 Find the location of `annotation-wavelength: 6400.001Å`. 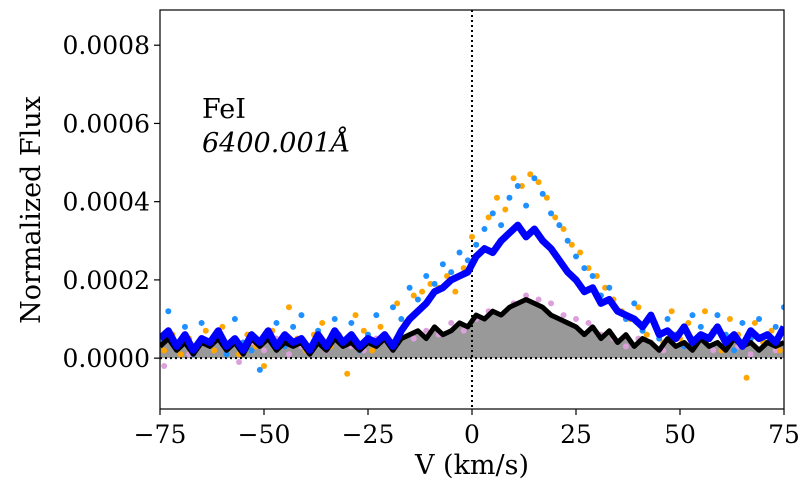

annotation-wavelength: 6400.001Å is located at coordinates (276, 142).